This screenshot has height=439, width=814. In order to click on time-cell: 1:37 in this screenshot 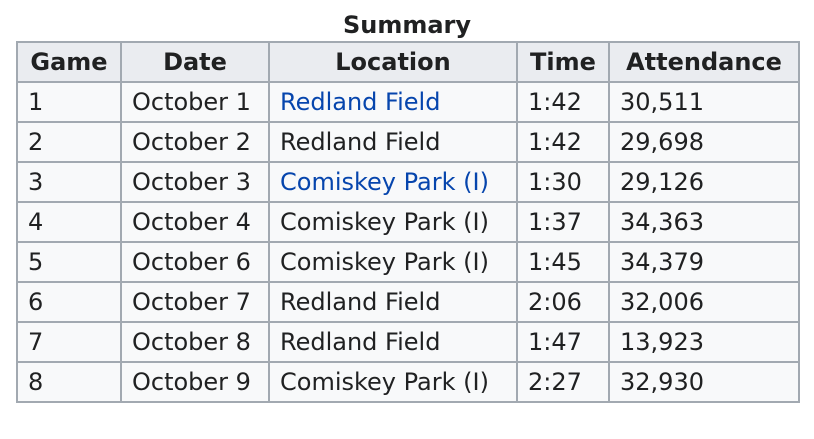, I will do `click(563, 222)`.